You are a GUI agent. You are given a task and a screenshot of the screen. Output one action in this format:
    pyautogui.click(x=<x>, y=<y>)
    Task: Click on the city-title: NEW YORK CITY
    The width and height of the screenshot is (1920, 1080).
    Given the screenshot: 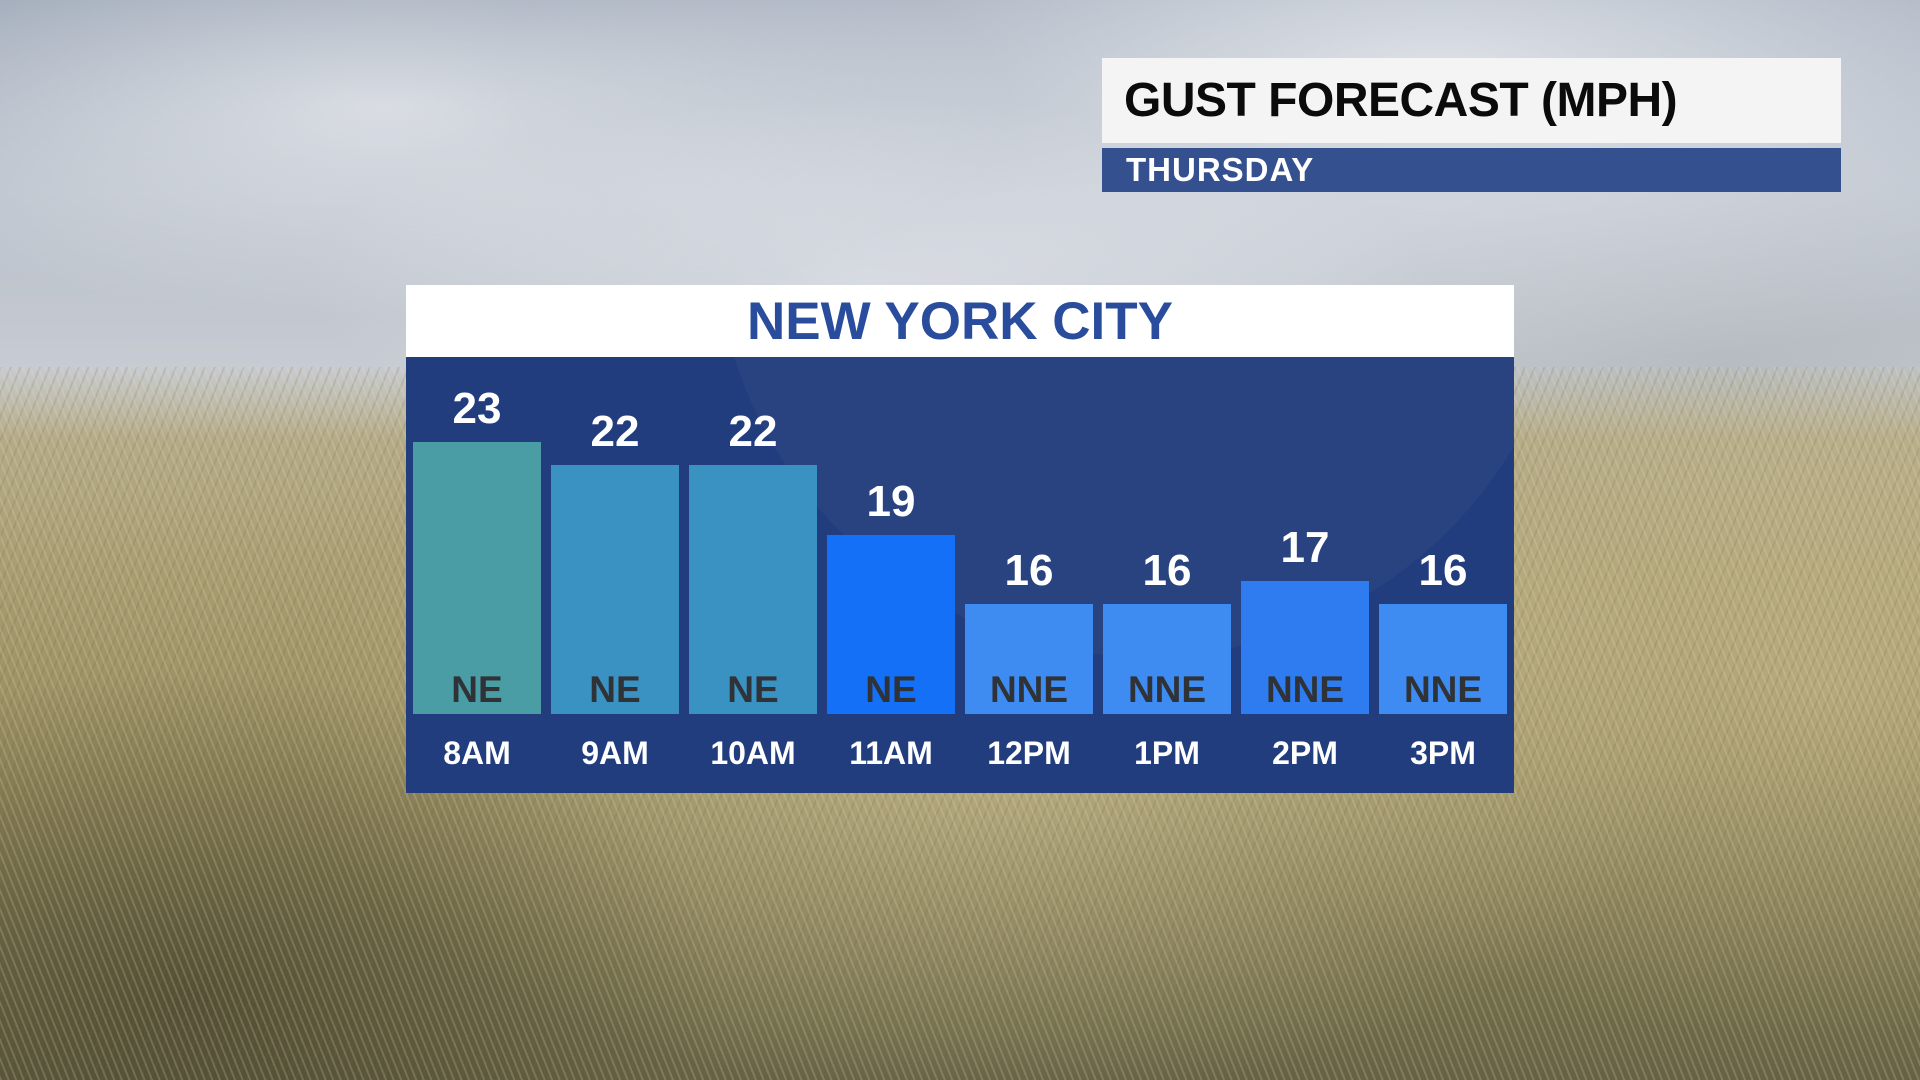 What is the action you would take?
    pyautogui.click(x=960, y=321)
    